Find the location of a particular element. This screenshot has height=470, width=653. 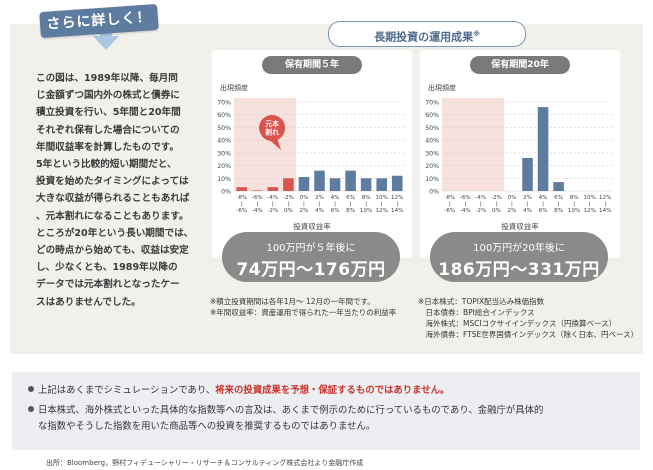

x-tick-label: -6% is located at coordinates (241, 211).